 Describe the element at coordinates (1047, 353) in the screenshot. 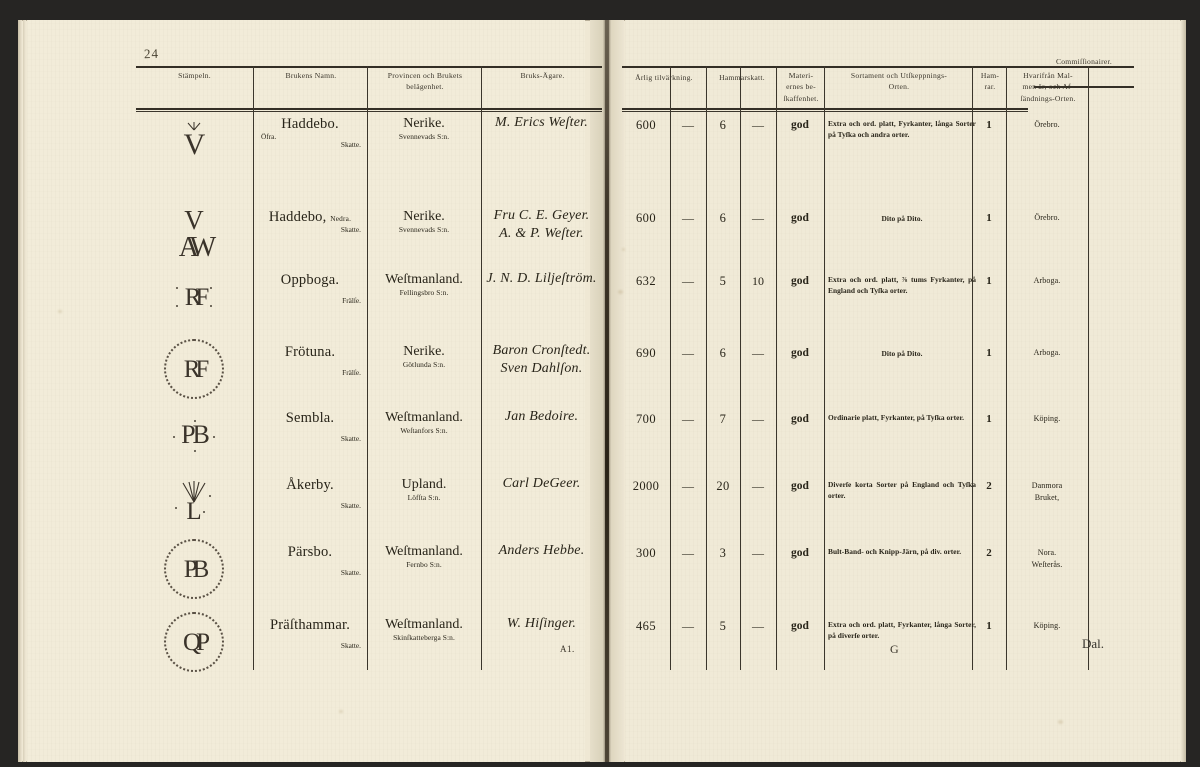

I see `malm-ort: Arboga.` at that location.